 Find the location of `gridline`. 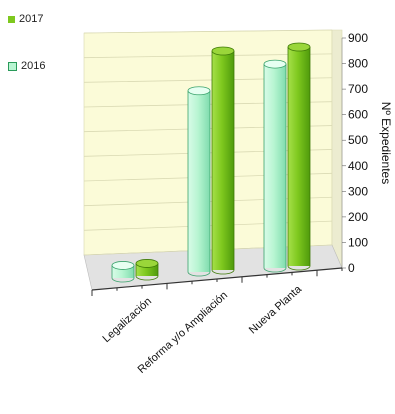

gridline is located at coordinates (208, 31).